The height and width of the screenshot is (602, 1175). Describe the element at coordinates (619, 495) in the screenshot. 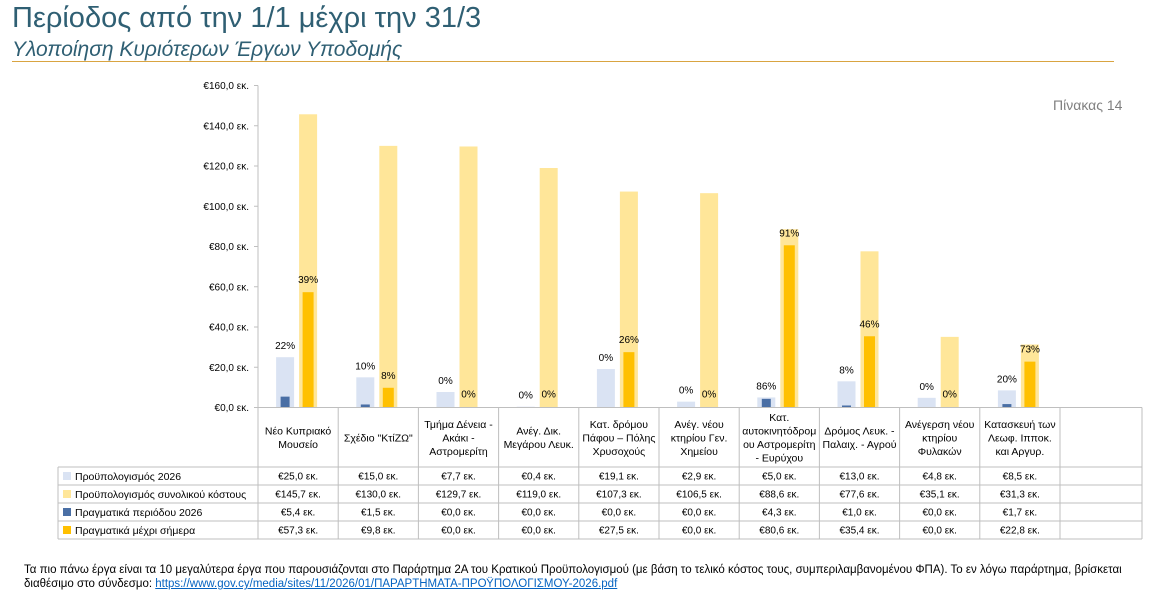

I see `table-cell-value: €107,3 εκ.` at that location.